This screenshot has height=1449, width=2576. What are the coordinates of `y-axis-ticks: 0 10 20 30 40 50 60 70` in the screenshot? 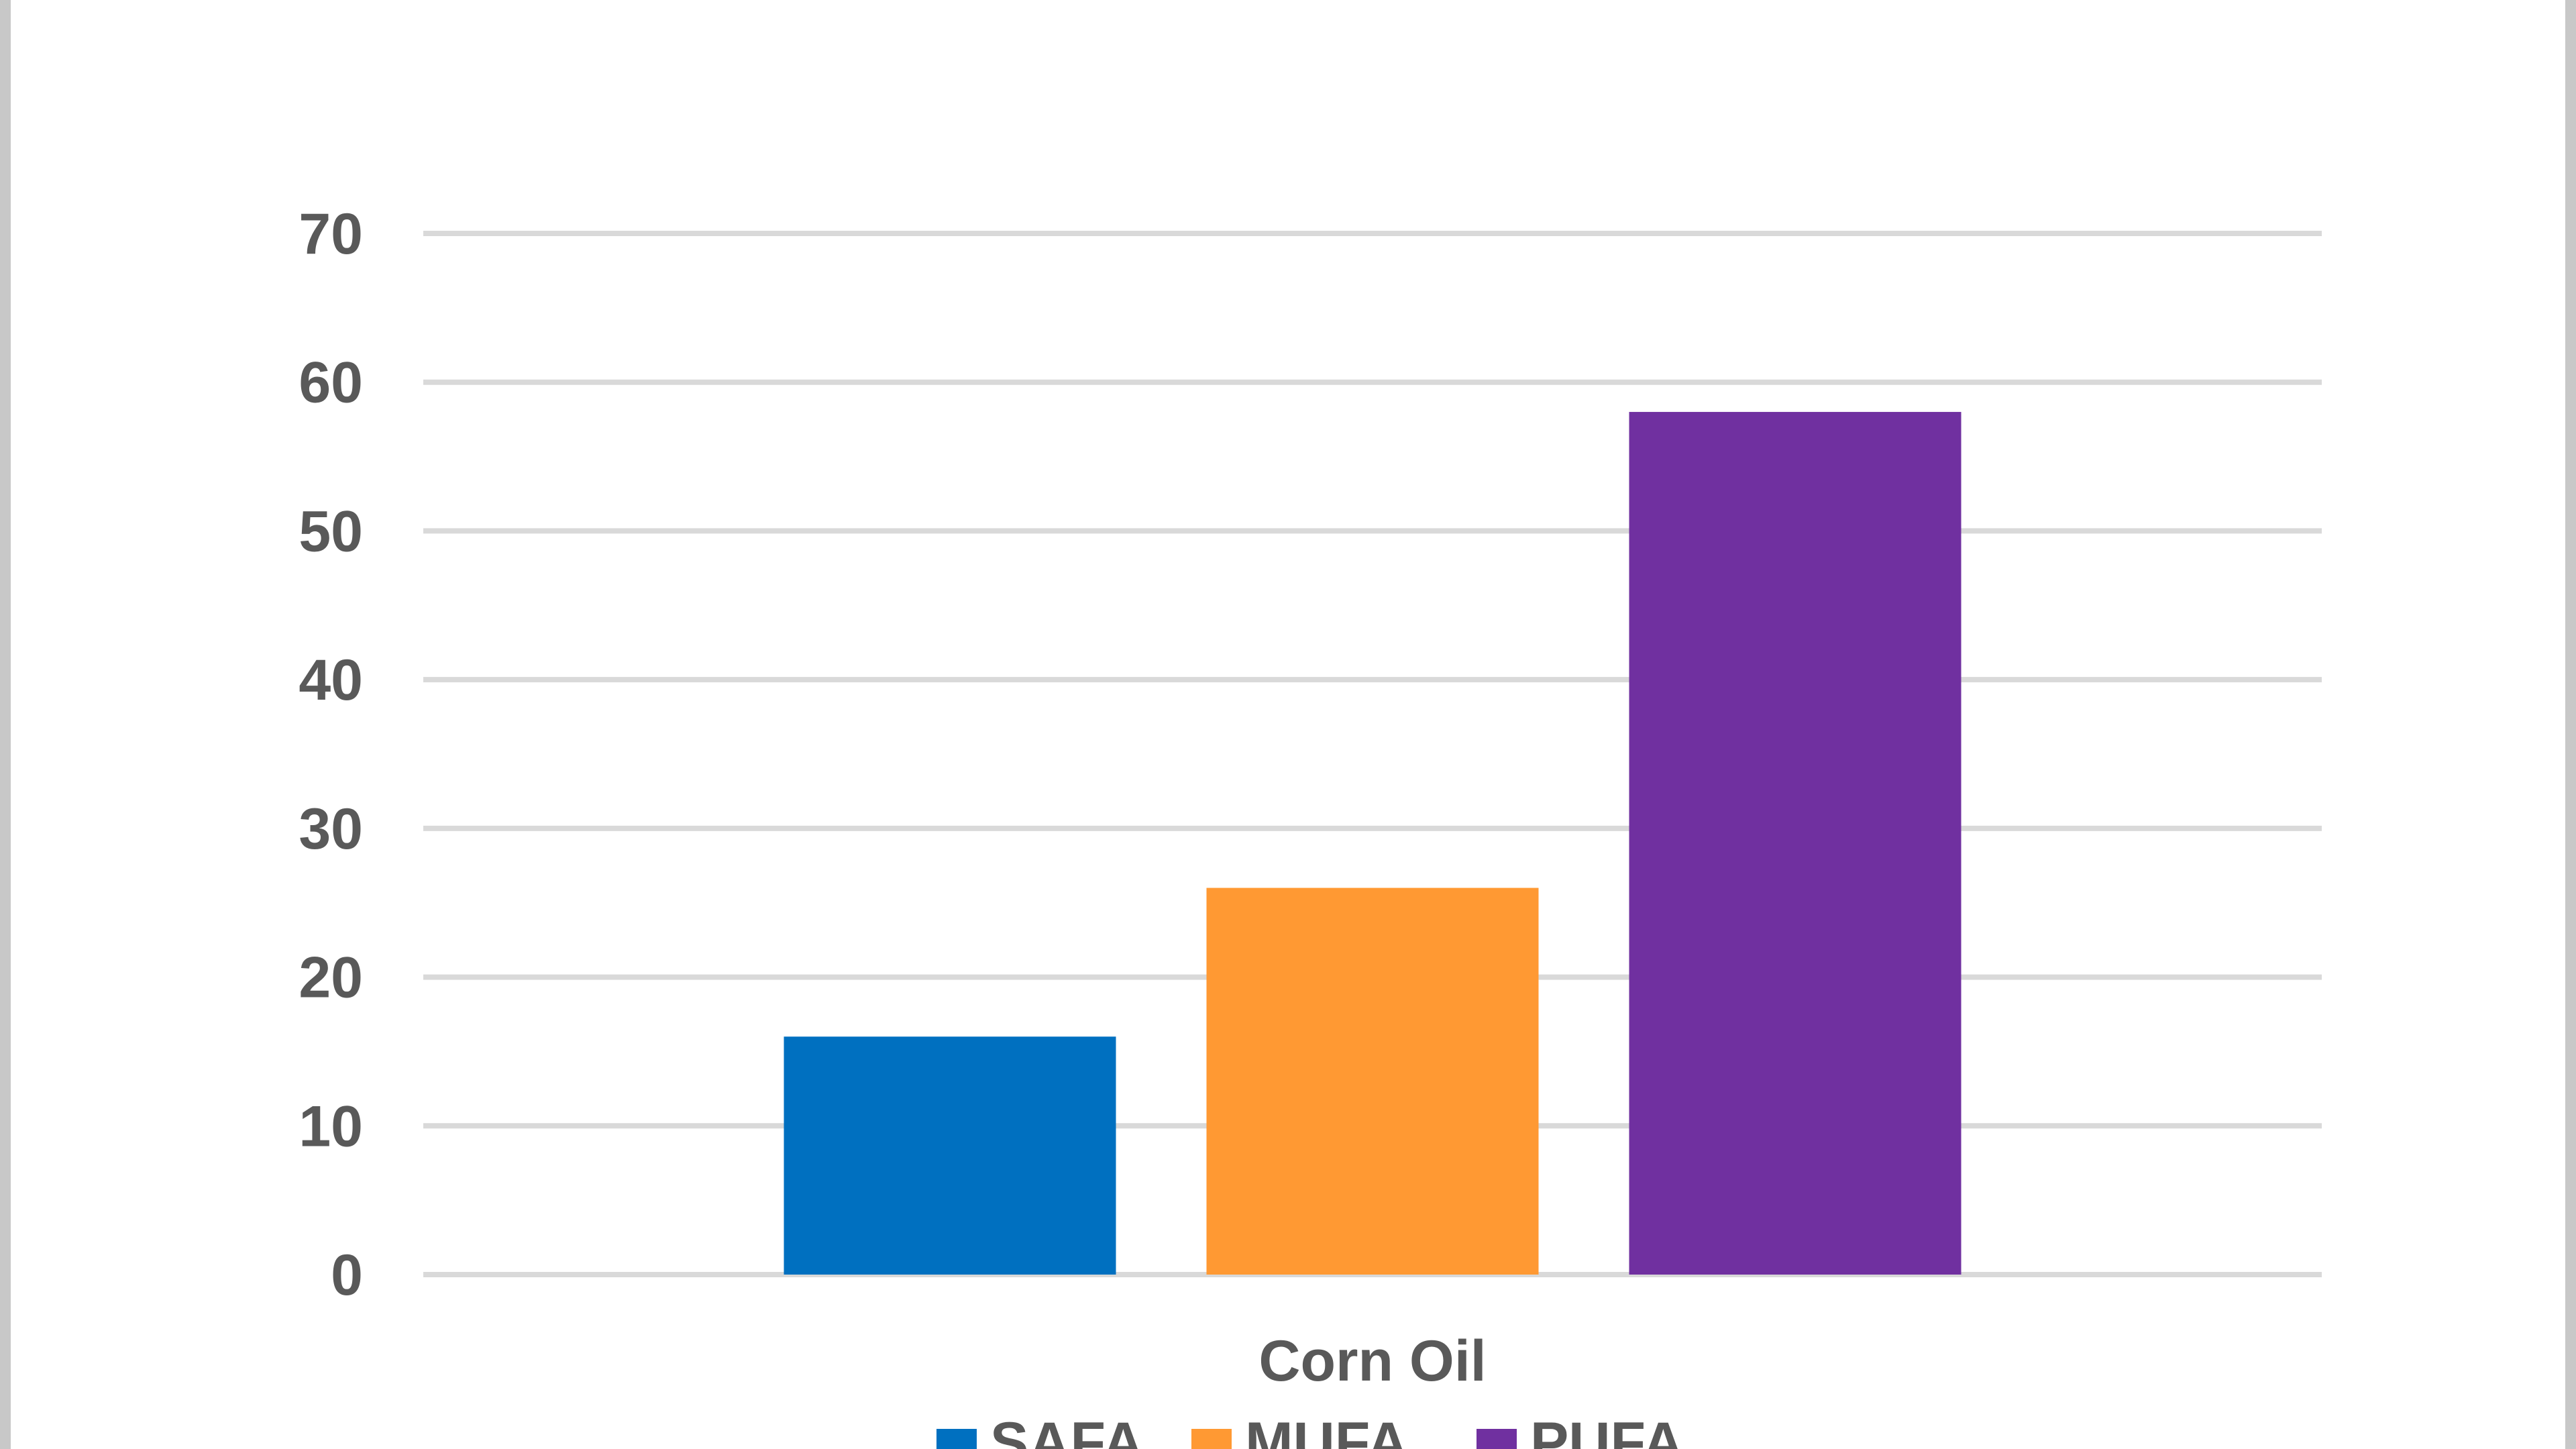 It's located at (331, 754).